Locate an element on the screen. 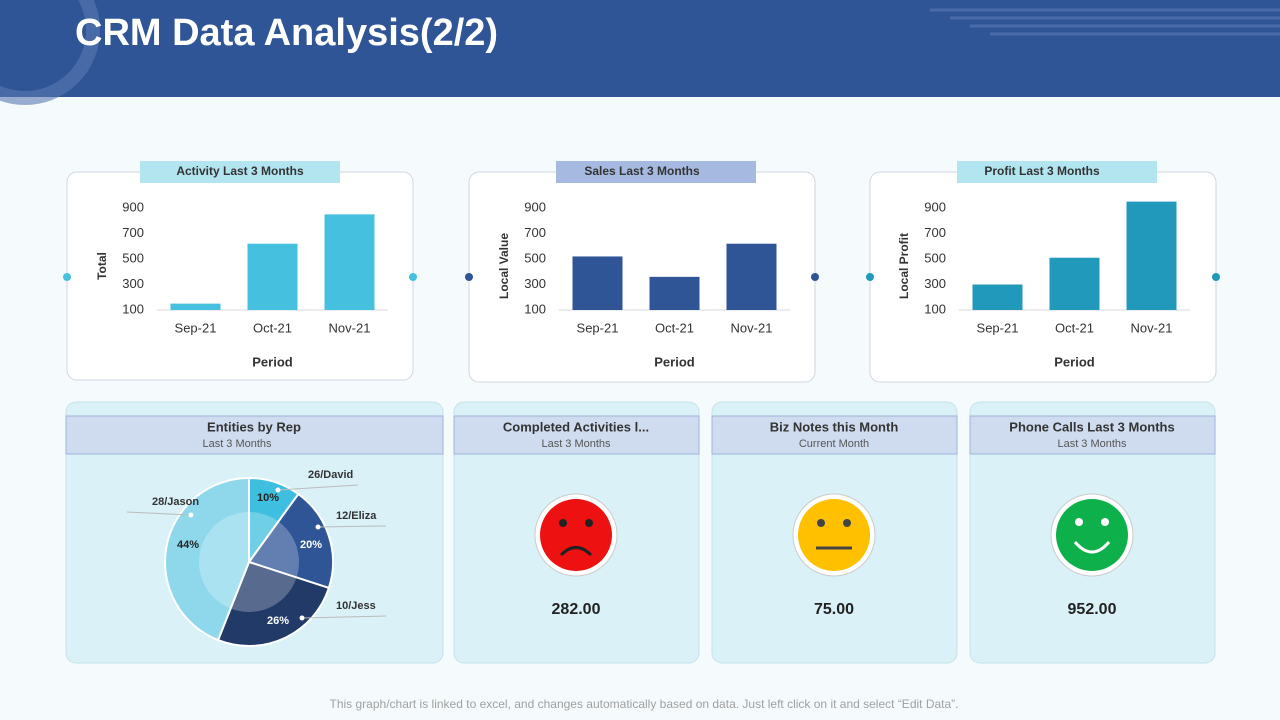 This screenshot has width=1280, height=720. card-headers is located at coordinates (640, 435).